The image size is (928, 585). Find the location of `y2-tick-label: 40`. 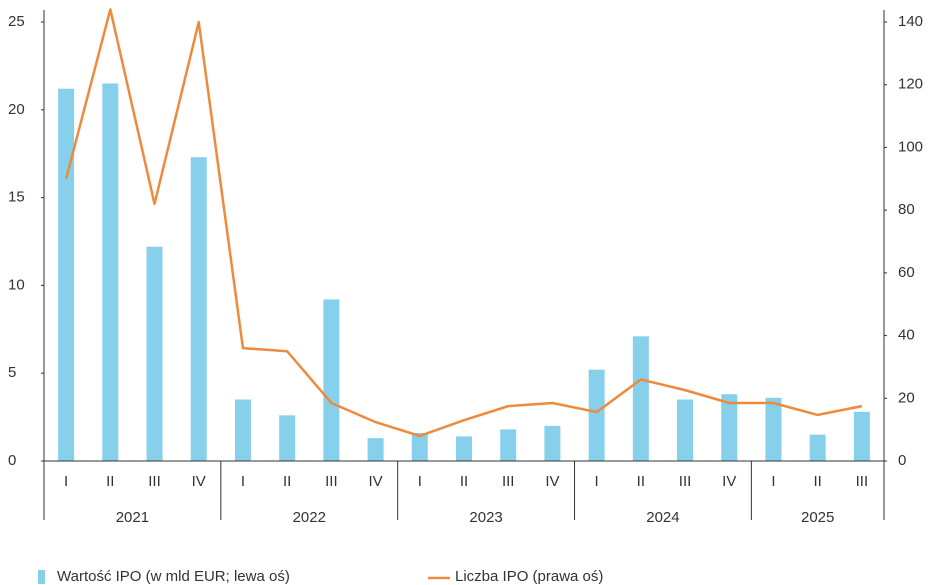

y2-tick-label: 40 is located at coordinates (906, 335).